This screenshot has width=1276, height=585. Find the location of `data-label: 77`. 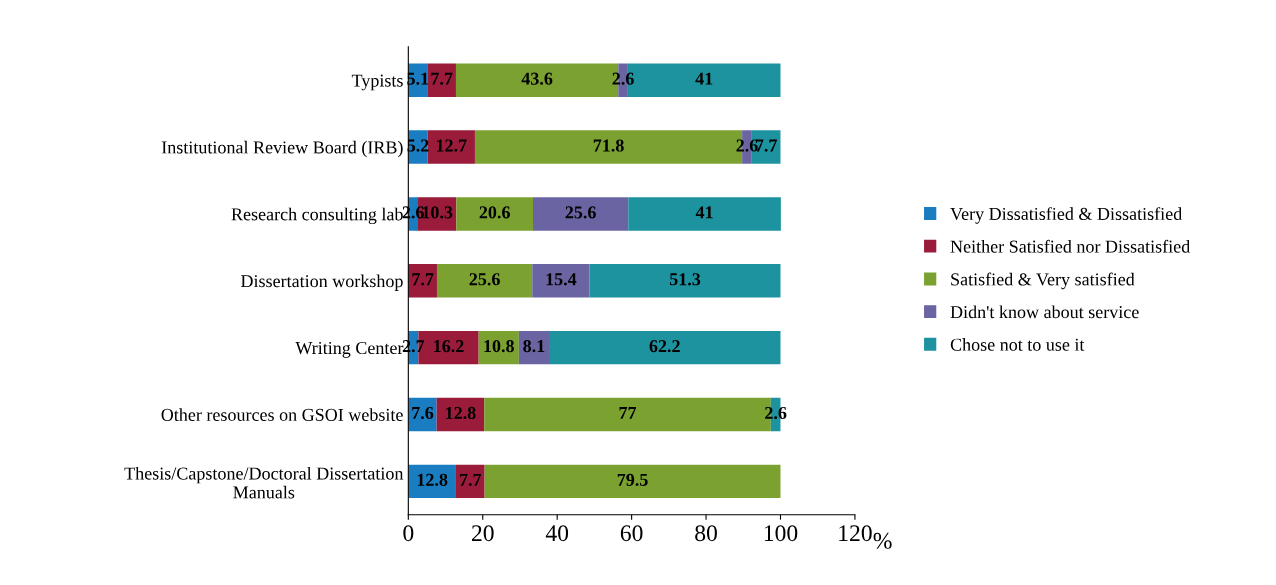

data-label: 77 is located at coordinates (628, 413).